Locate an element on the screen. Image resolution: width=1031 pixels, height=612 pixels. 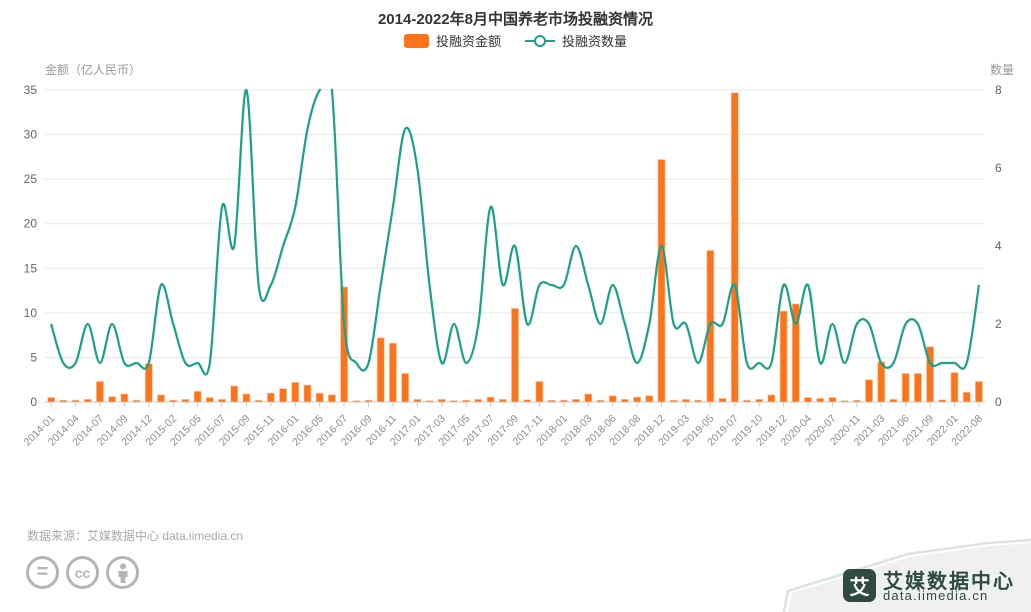
y-left-tick-label: 35 is located at coordinates (31, 90).